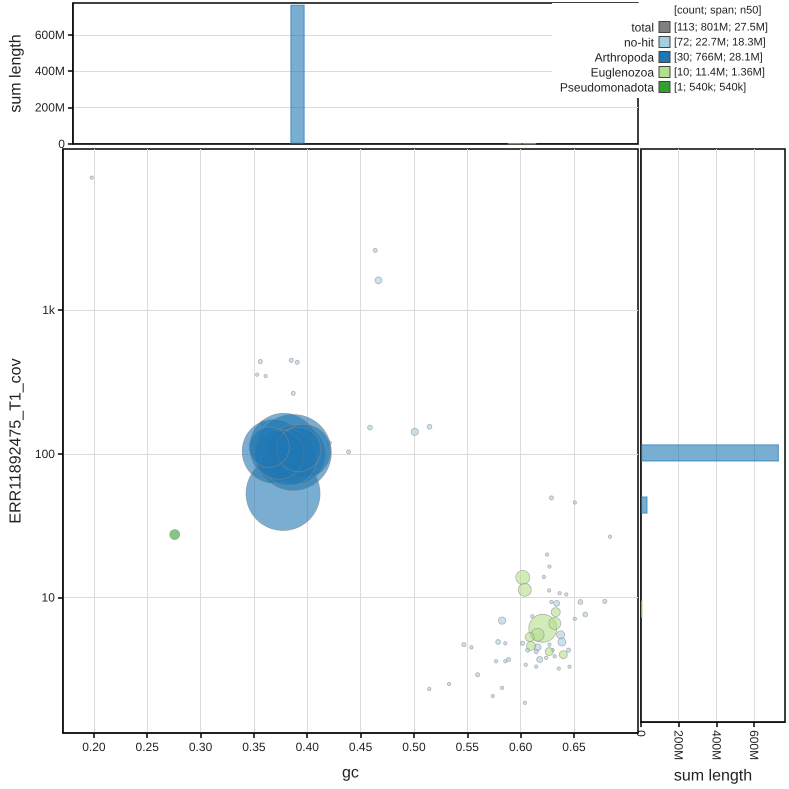 The height and width of the screenshot is (789, 789). What do you see at coordinates (622, 73) in the screenshot?
I see `legend-label: Euglenozoa` at bounding box center [622, 73].